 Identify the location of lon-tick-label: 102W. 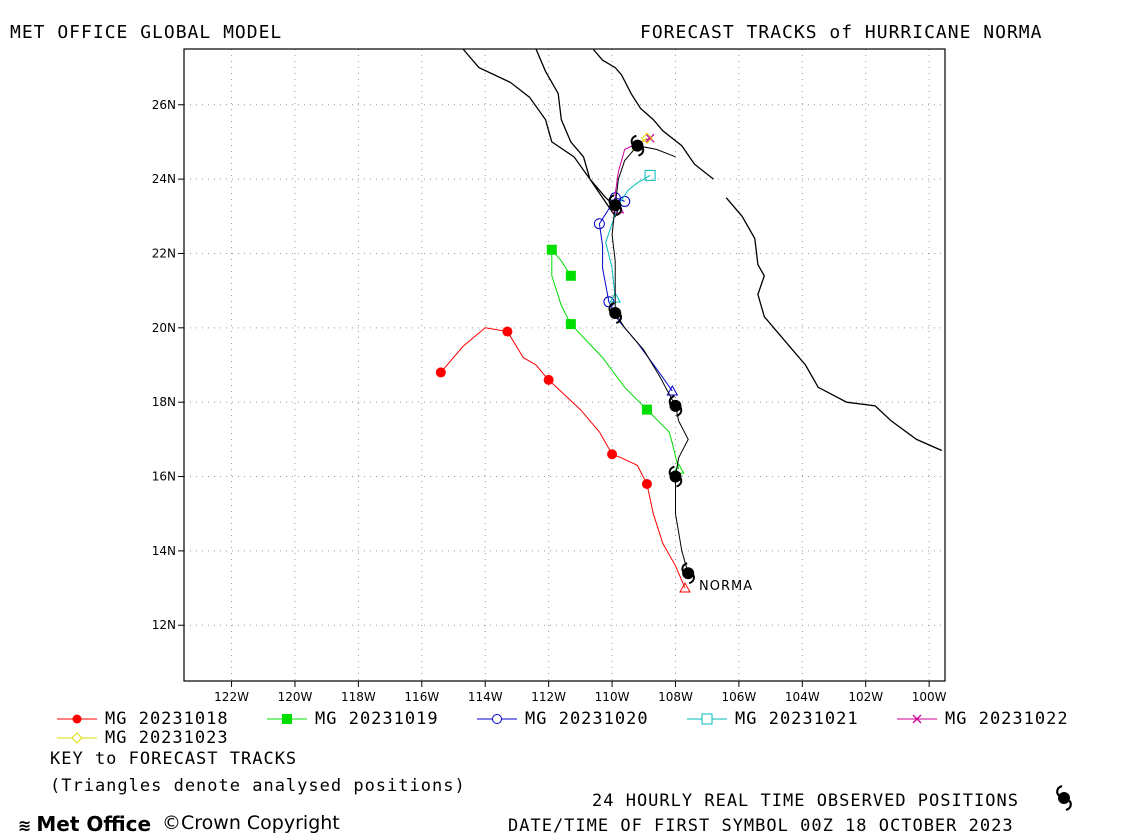
(865, 697).